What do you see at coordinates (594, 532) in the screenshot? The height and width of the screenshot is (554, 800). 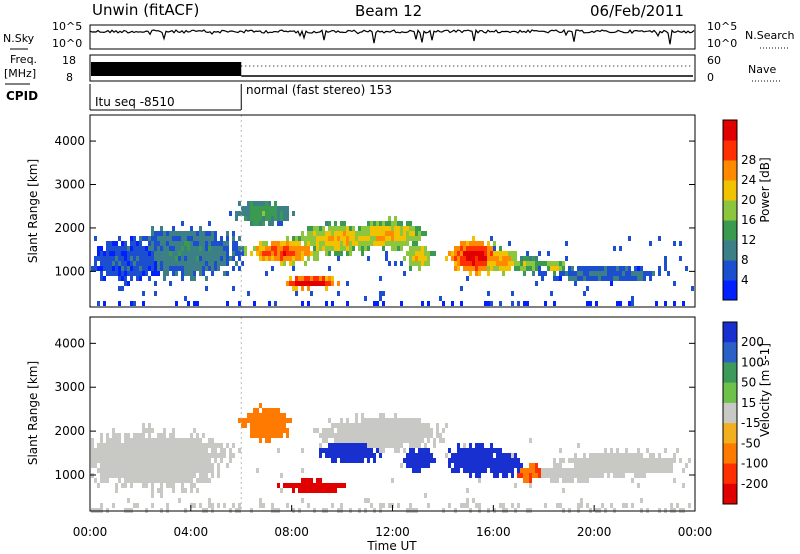 I see `x-tick-label: 20:00` at bounding box center [594, 532].